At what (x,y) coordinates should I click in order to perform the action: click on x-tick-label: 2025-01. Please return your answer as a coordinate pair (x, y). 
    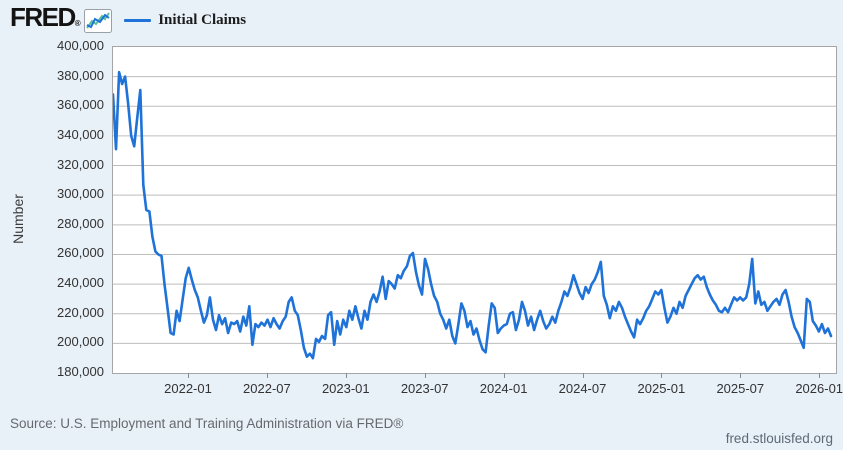
    Looking at the image, I should click on (661, 388).